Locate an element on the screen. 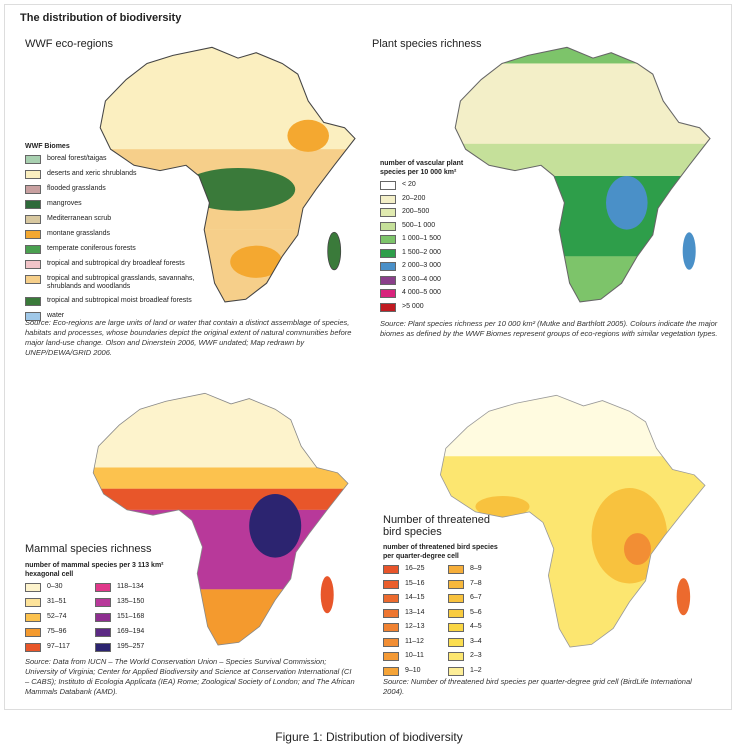 This screenshot has width=738, height=748. legend-label: 16–25 is located at coordinates (415, 568).